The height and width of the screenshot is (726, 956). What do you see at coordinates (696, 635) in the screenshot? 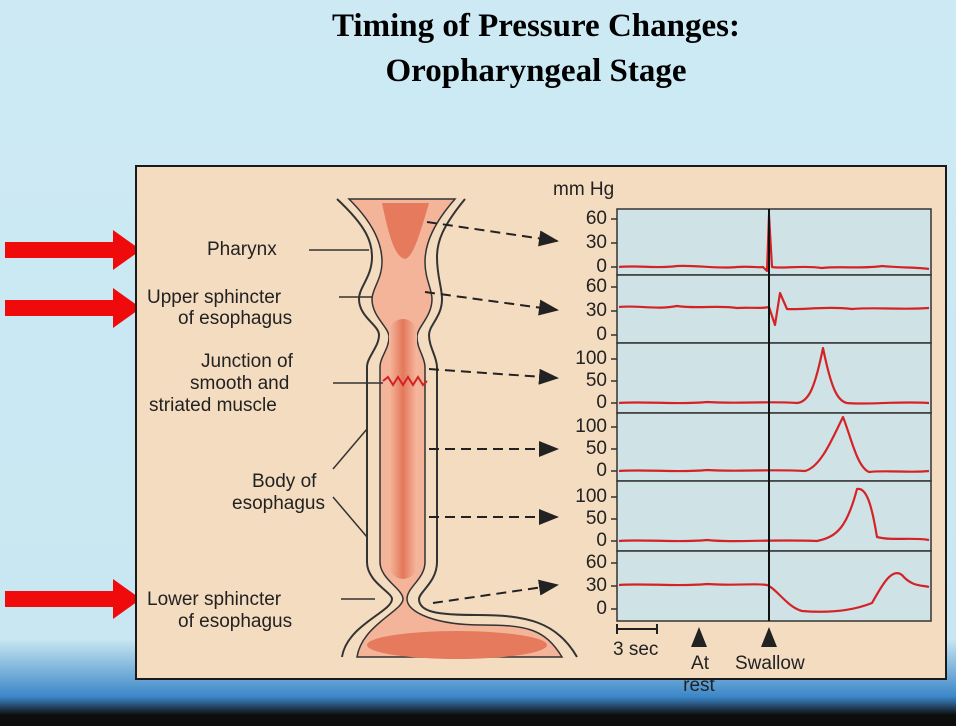
I see `time-axis` at bounding box center [696, 635].